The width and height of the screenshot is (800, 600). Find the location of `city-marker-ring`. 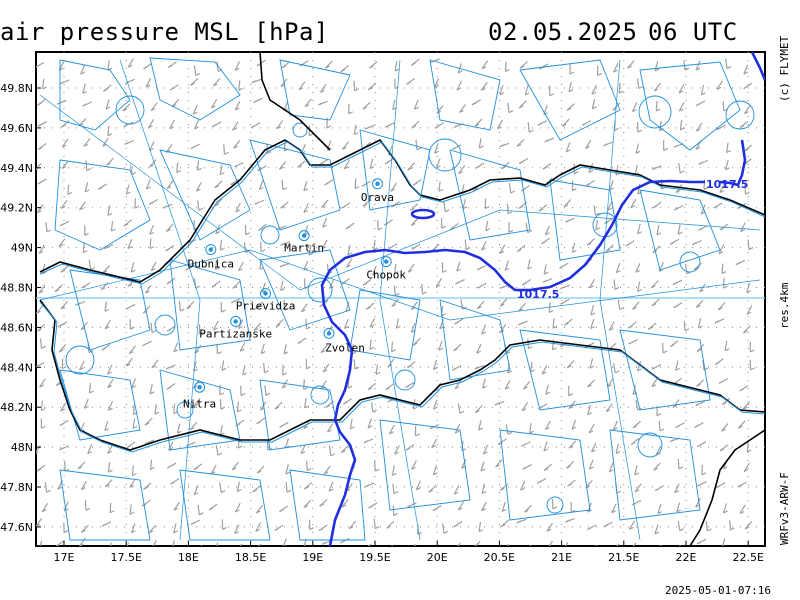

city-marker-ring is located at coordinates (211, 250).